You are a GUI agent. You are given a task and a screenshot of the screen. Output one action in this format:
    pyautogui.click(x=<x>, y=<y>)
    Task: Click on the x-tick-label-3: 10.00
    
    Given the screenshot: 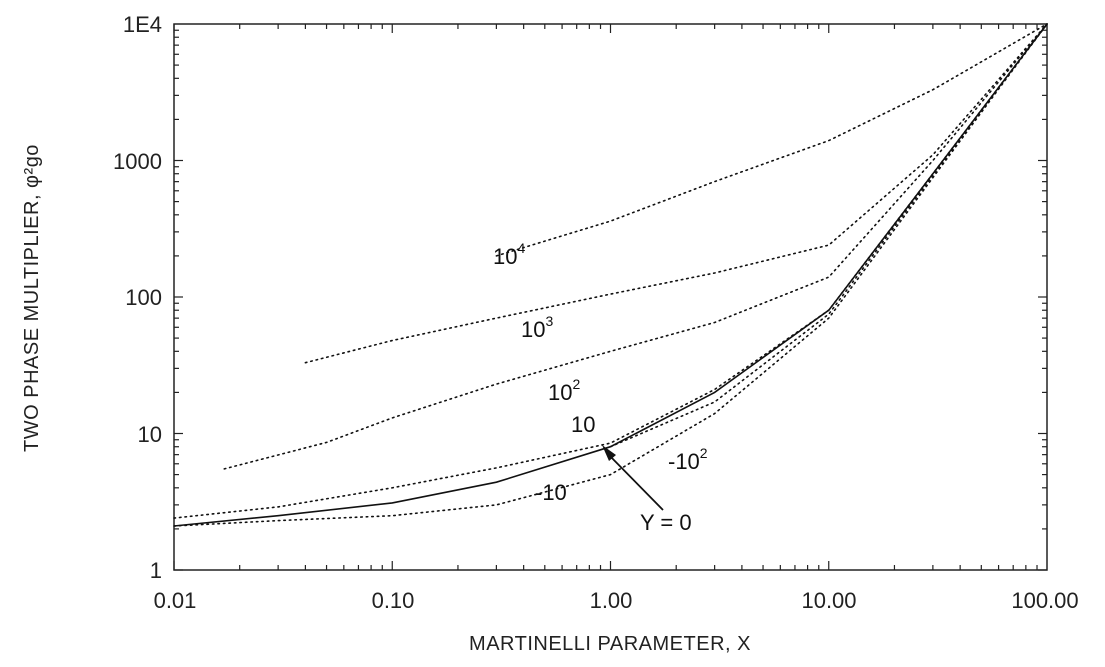 What is the action you would take?
    pyautogui.click(x=828, y=600)
    